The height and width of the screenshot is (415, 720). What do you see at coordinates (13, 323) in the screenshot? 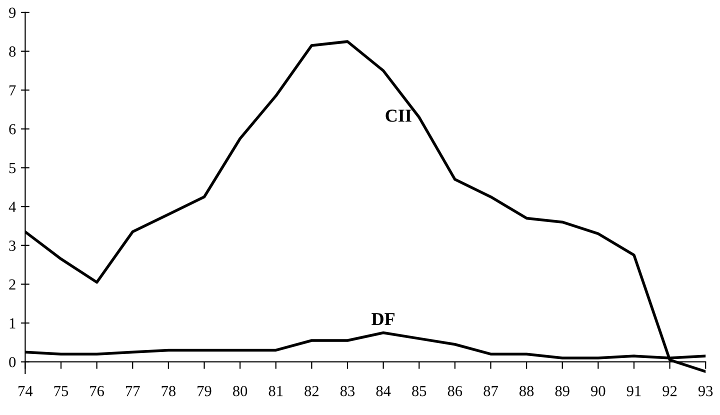
I see `y-tick-label: 1` at bounding box center [13, 323].